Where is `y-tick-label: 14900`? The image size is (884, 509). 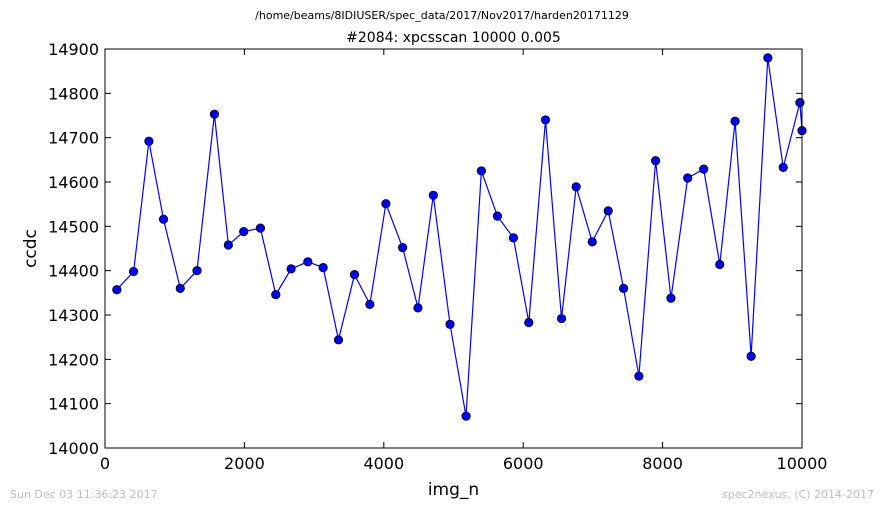 y-tick-label: 14900 is located at coordinates (73, 49).